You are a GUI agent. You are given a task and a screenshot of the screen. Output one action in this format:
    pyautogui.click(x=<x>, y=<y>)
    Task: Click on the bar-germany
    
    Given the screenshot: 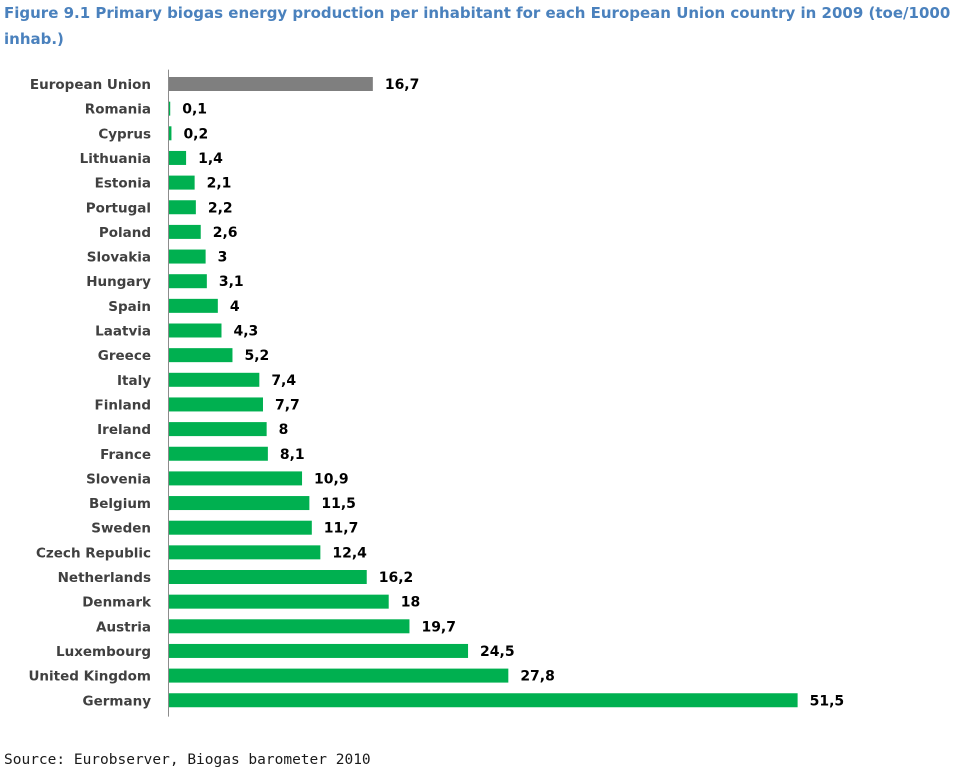 What is the action you would take?
    pyautogui.click(x=483, y=700)
    